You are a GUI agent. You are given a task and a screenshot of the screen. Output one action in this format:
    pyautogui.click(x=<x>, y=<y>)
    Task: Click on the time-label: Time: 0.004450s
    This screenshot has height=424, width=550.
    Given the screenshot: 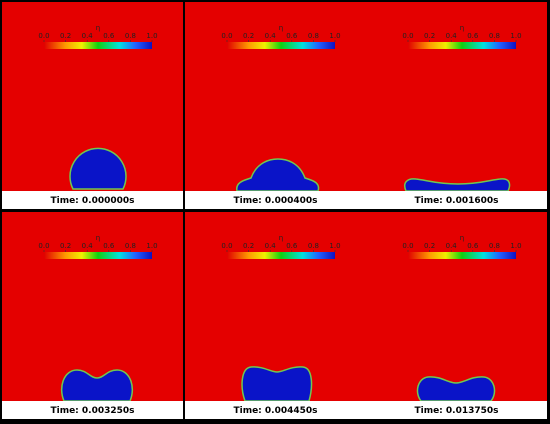 What is the action you would take?
    pyautogui.click(x=275, y=411)
    